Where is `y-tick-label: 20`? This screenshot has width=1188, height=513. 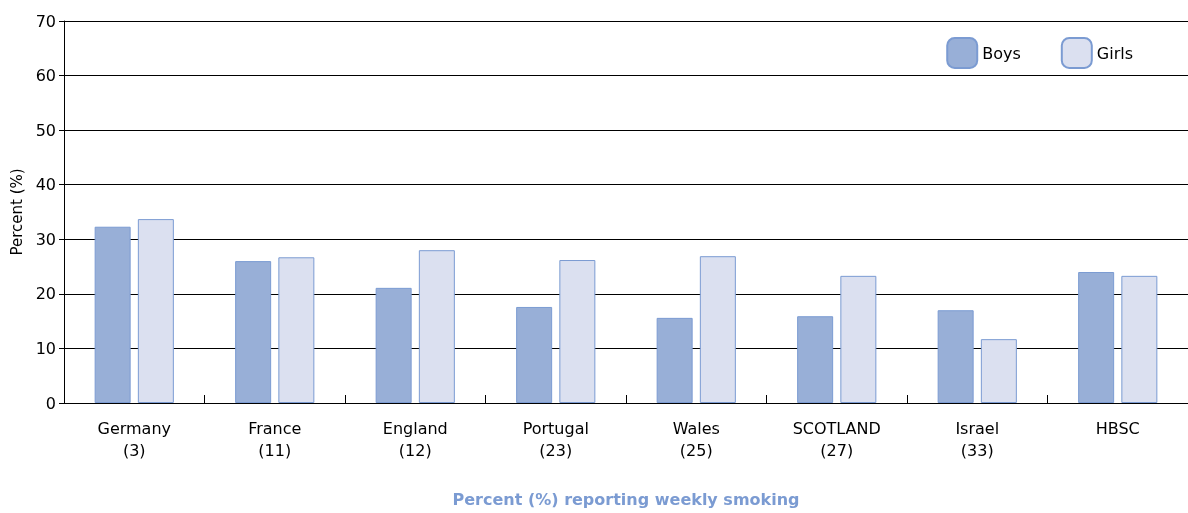
y-tick-label: 20 is located at coordinates (45, 294).